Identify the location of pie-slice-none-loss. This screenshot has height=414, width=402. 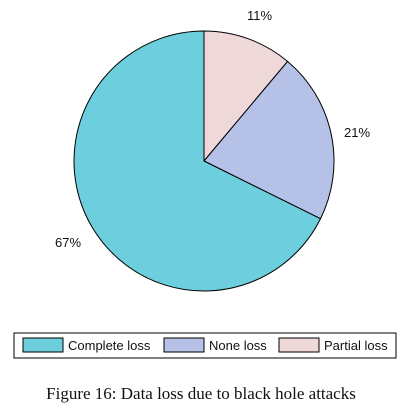
(269, 140).